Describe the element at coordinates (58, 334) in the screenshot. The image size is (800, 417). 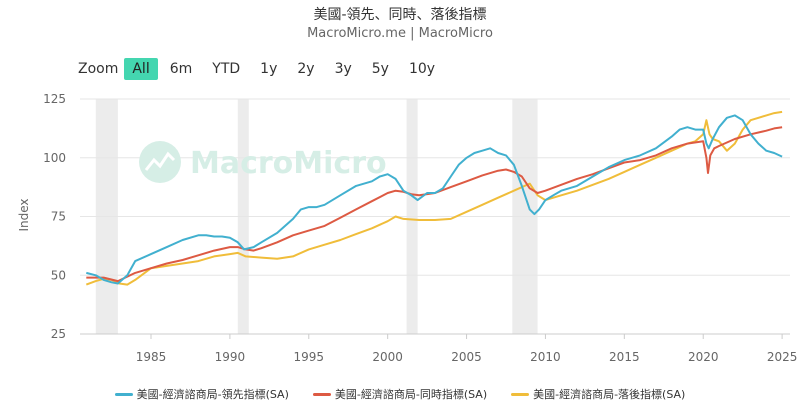
I see `y-tick-label: 25` at that location.